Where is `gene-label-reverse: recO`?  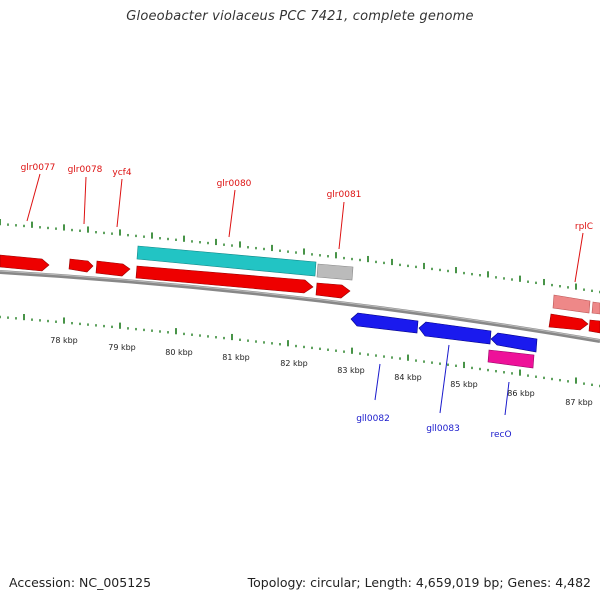
gene-label-reverse: recO is located at coordinates (500, 435).